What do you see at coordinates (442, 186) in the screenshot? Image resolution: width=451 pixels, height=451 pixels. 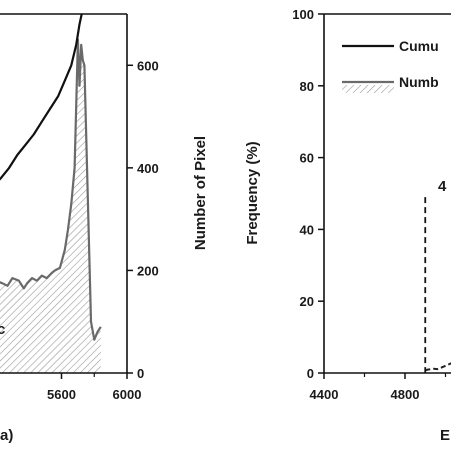 I see `right-annotation-fragment: 4` at bounding box center [442, 186].